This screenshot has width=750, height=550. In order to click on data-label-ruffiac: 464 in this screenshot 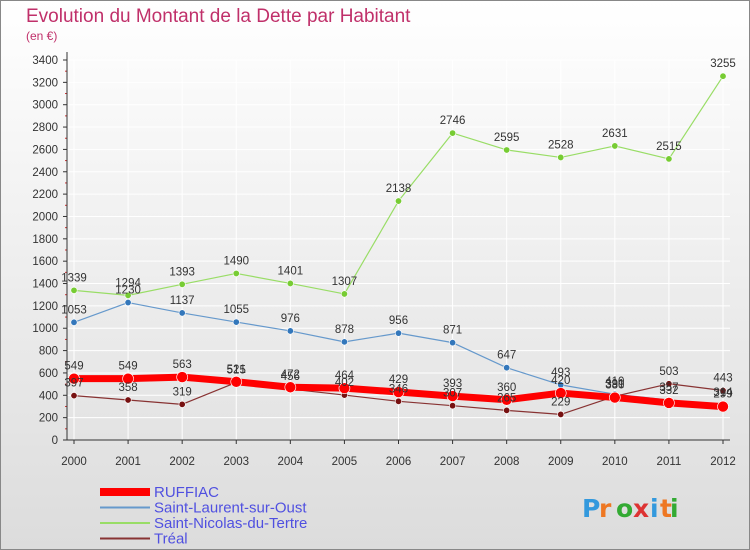, I will do `click(345, 376)`.